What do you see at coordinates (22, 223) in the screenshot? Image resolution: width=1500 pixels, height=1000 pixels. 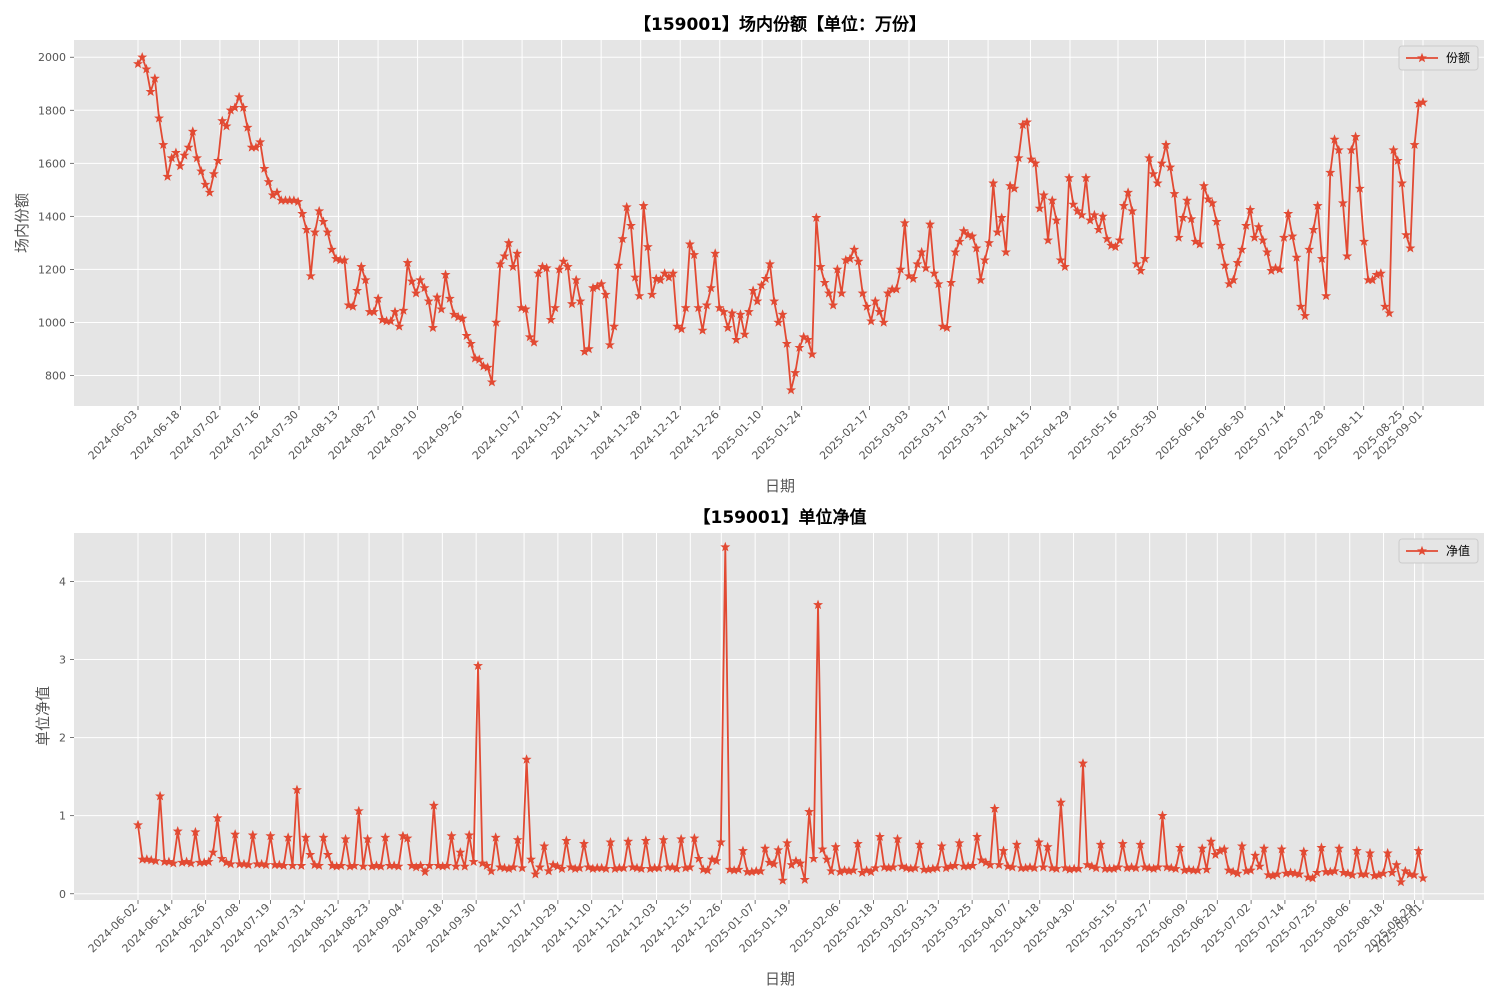 I see `y-axis-label: 场内份额` at bounding box center [22, 223].